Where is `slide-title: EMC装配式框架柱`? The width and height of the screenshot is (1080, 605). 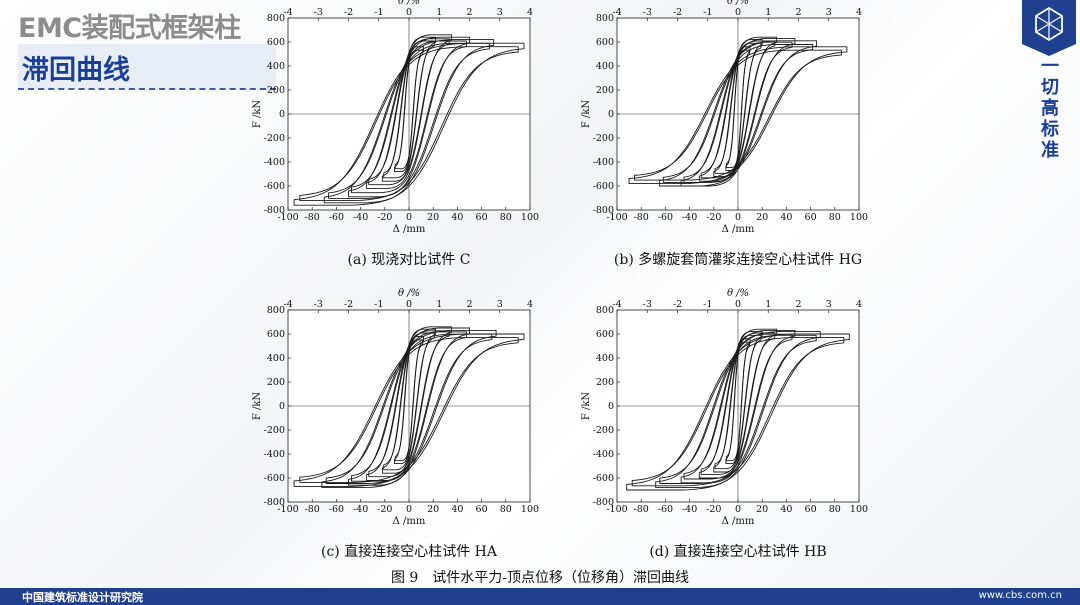 slide-title: EMC装配式框架柱 is located at coordinates (129, 28).